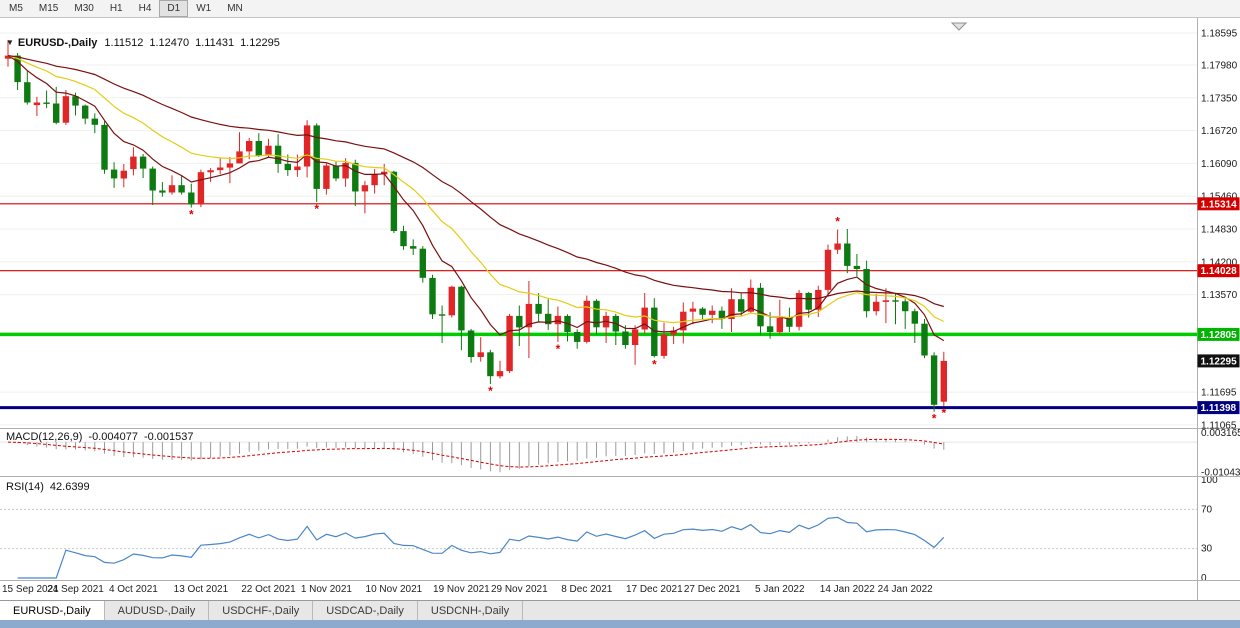 This screenshot has width=1240, height=628. What do you see at coordinates (52, 611) in the screenshot?
I see `chart-tab-eurusd-daily: EURUSD-,Daily` at bounding box center [52, 611].